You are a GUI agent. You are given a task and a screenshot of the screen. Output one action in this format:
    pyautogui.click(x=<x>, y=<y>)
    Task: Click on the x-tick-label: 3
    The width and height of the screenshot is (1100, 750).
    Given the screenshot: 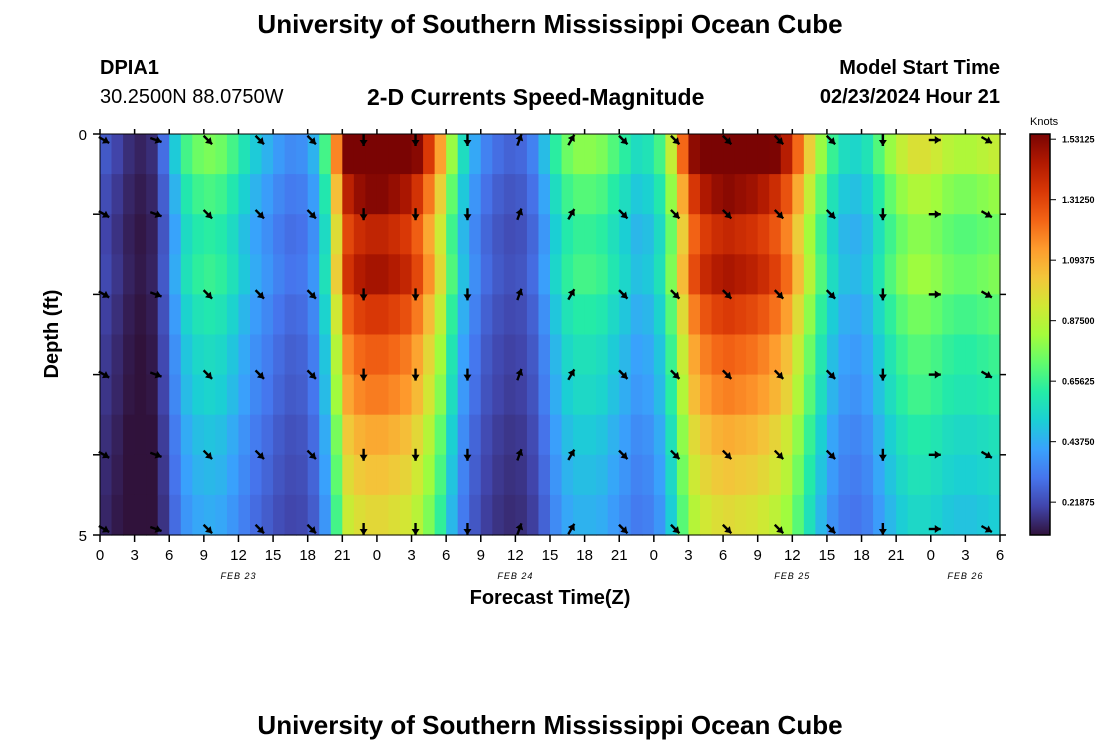 What is the action you would take?
    pyautogui.click(x=134, y=555)
    